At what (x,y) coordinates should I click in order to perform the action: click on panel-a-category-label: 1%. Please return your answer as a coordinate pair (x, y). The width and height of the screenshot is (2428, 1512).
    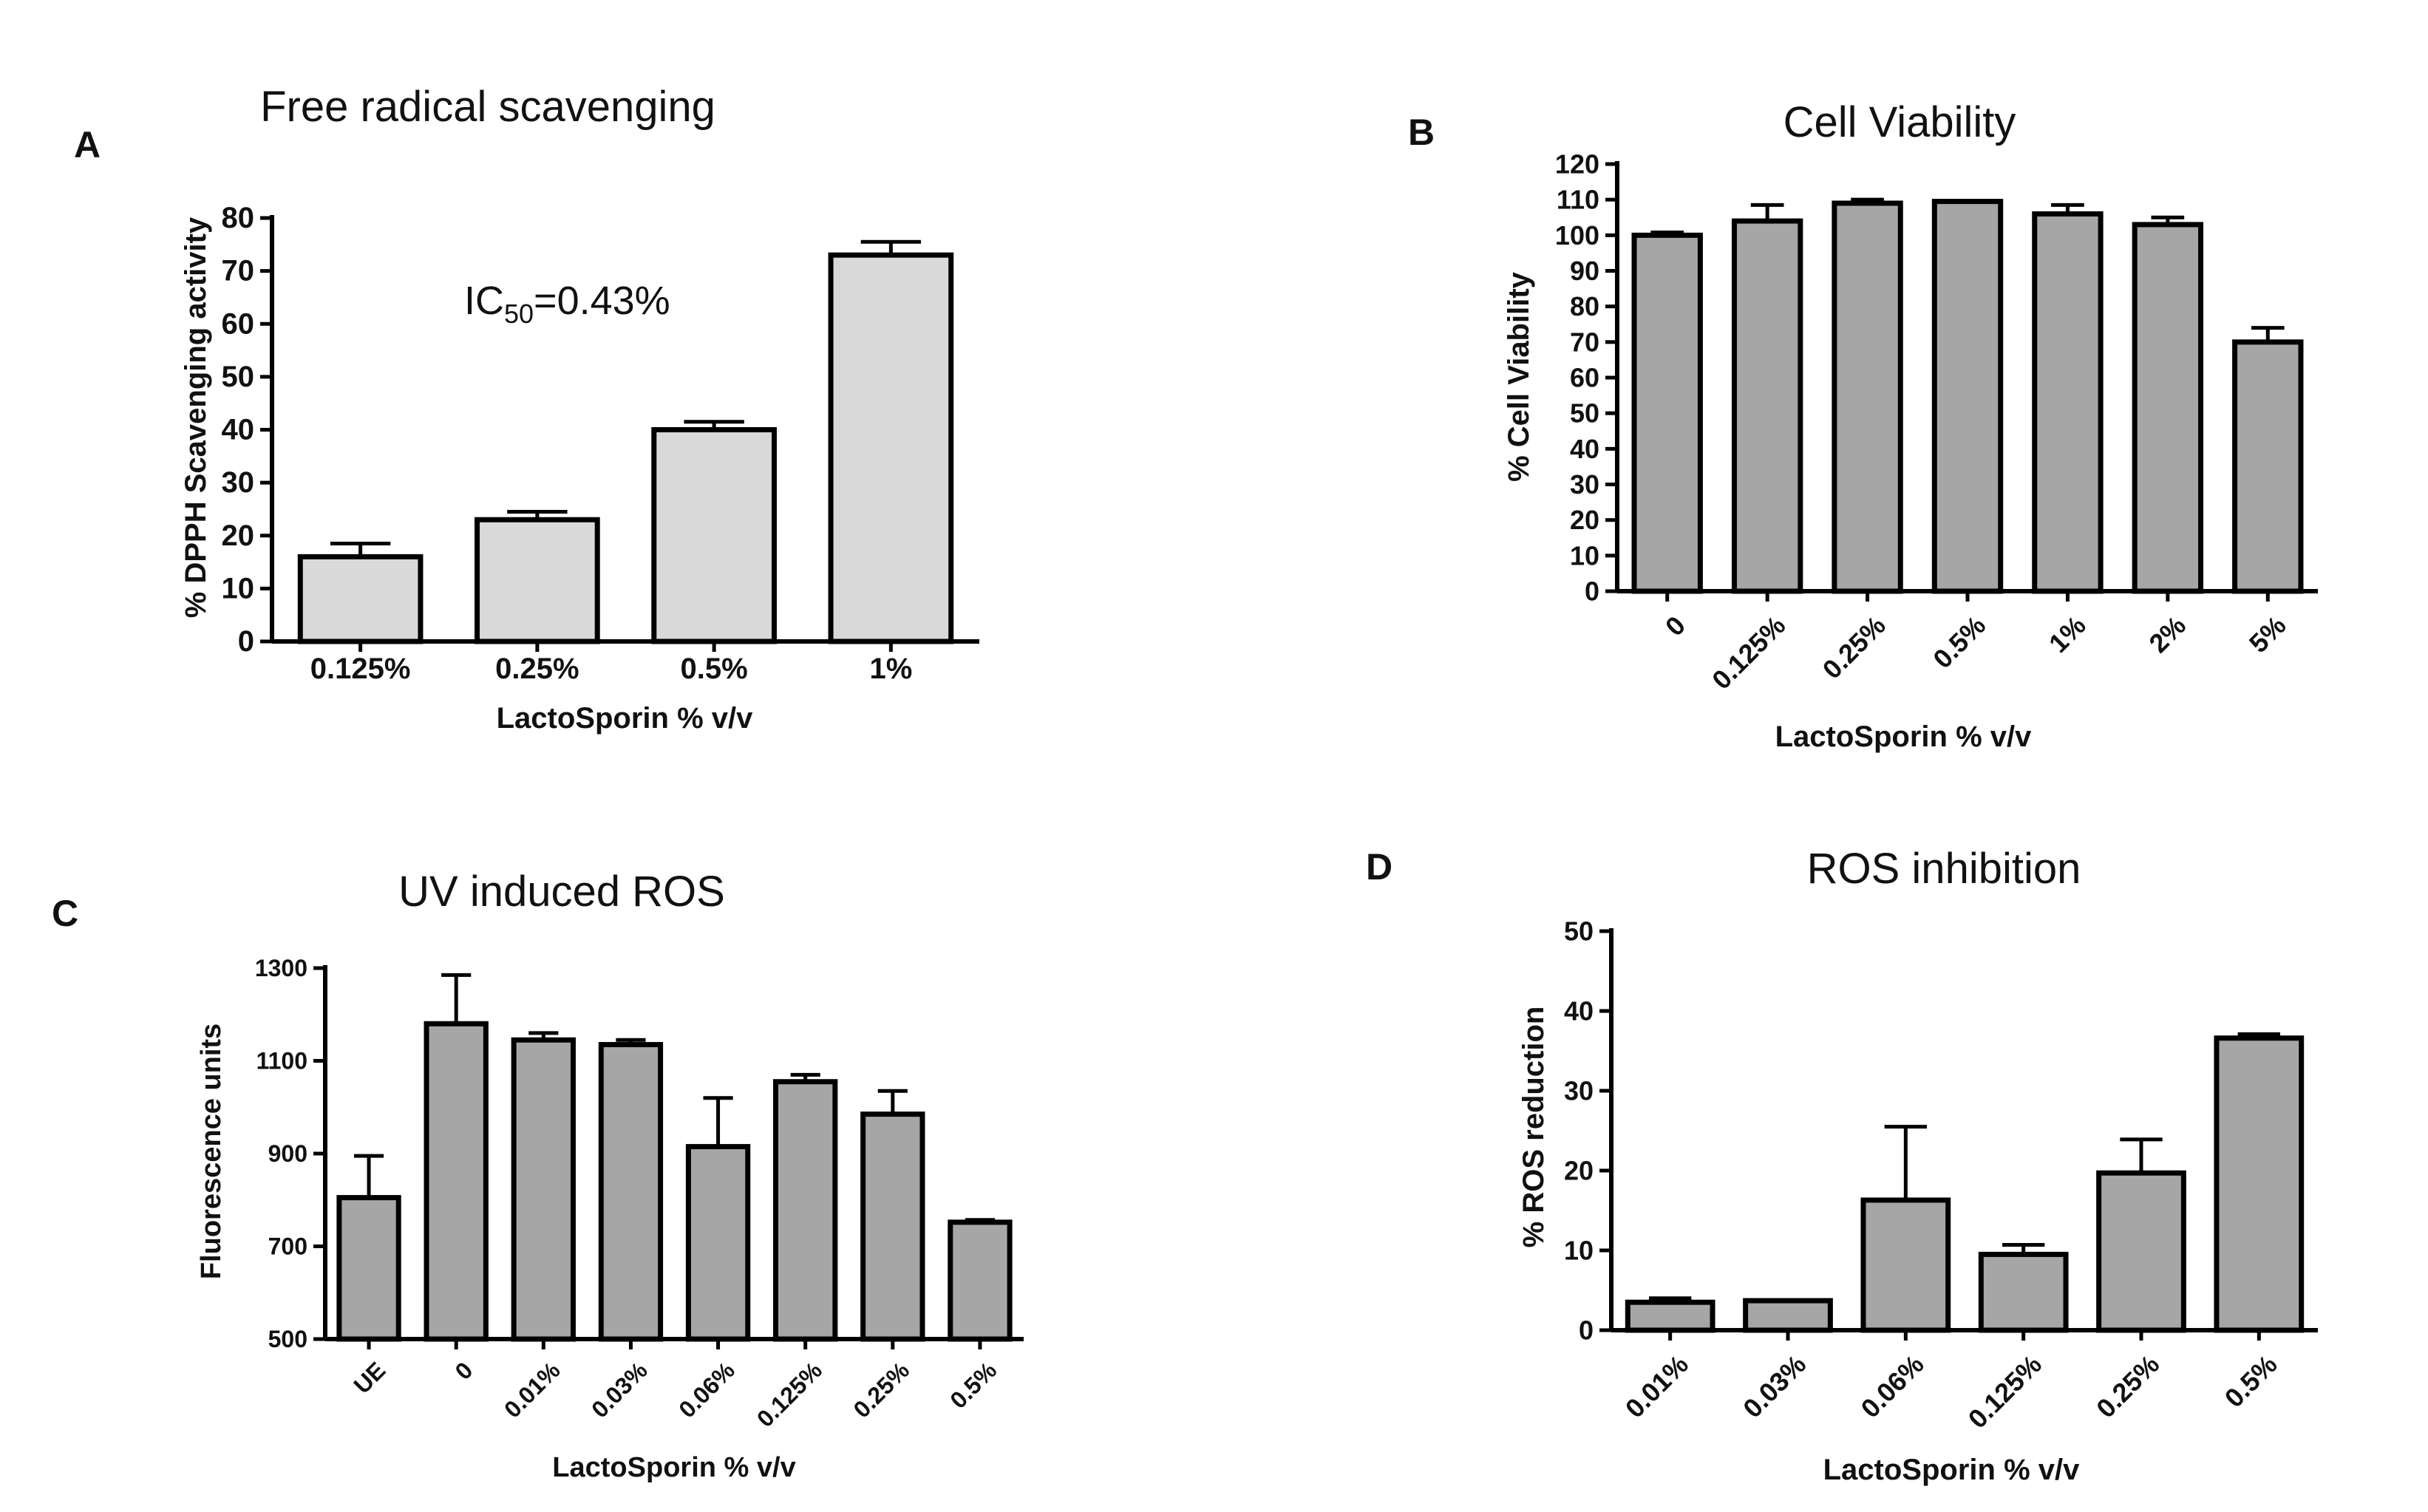
    Looking at the image, I should click on (890, 669).